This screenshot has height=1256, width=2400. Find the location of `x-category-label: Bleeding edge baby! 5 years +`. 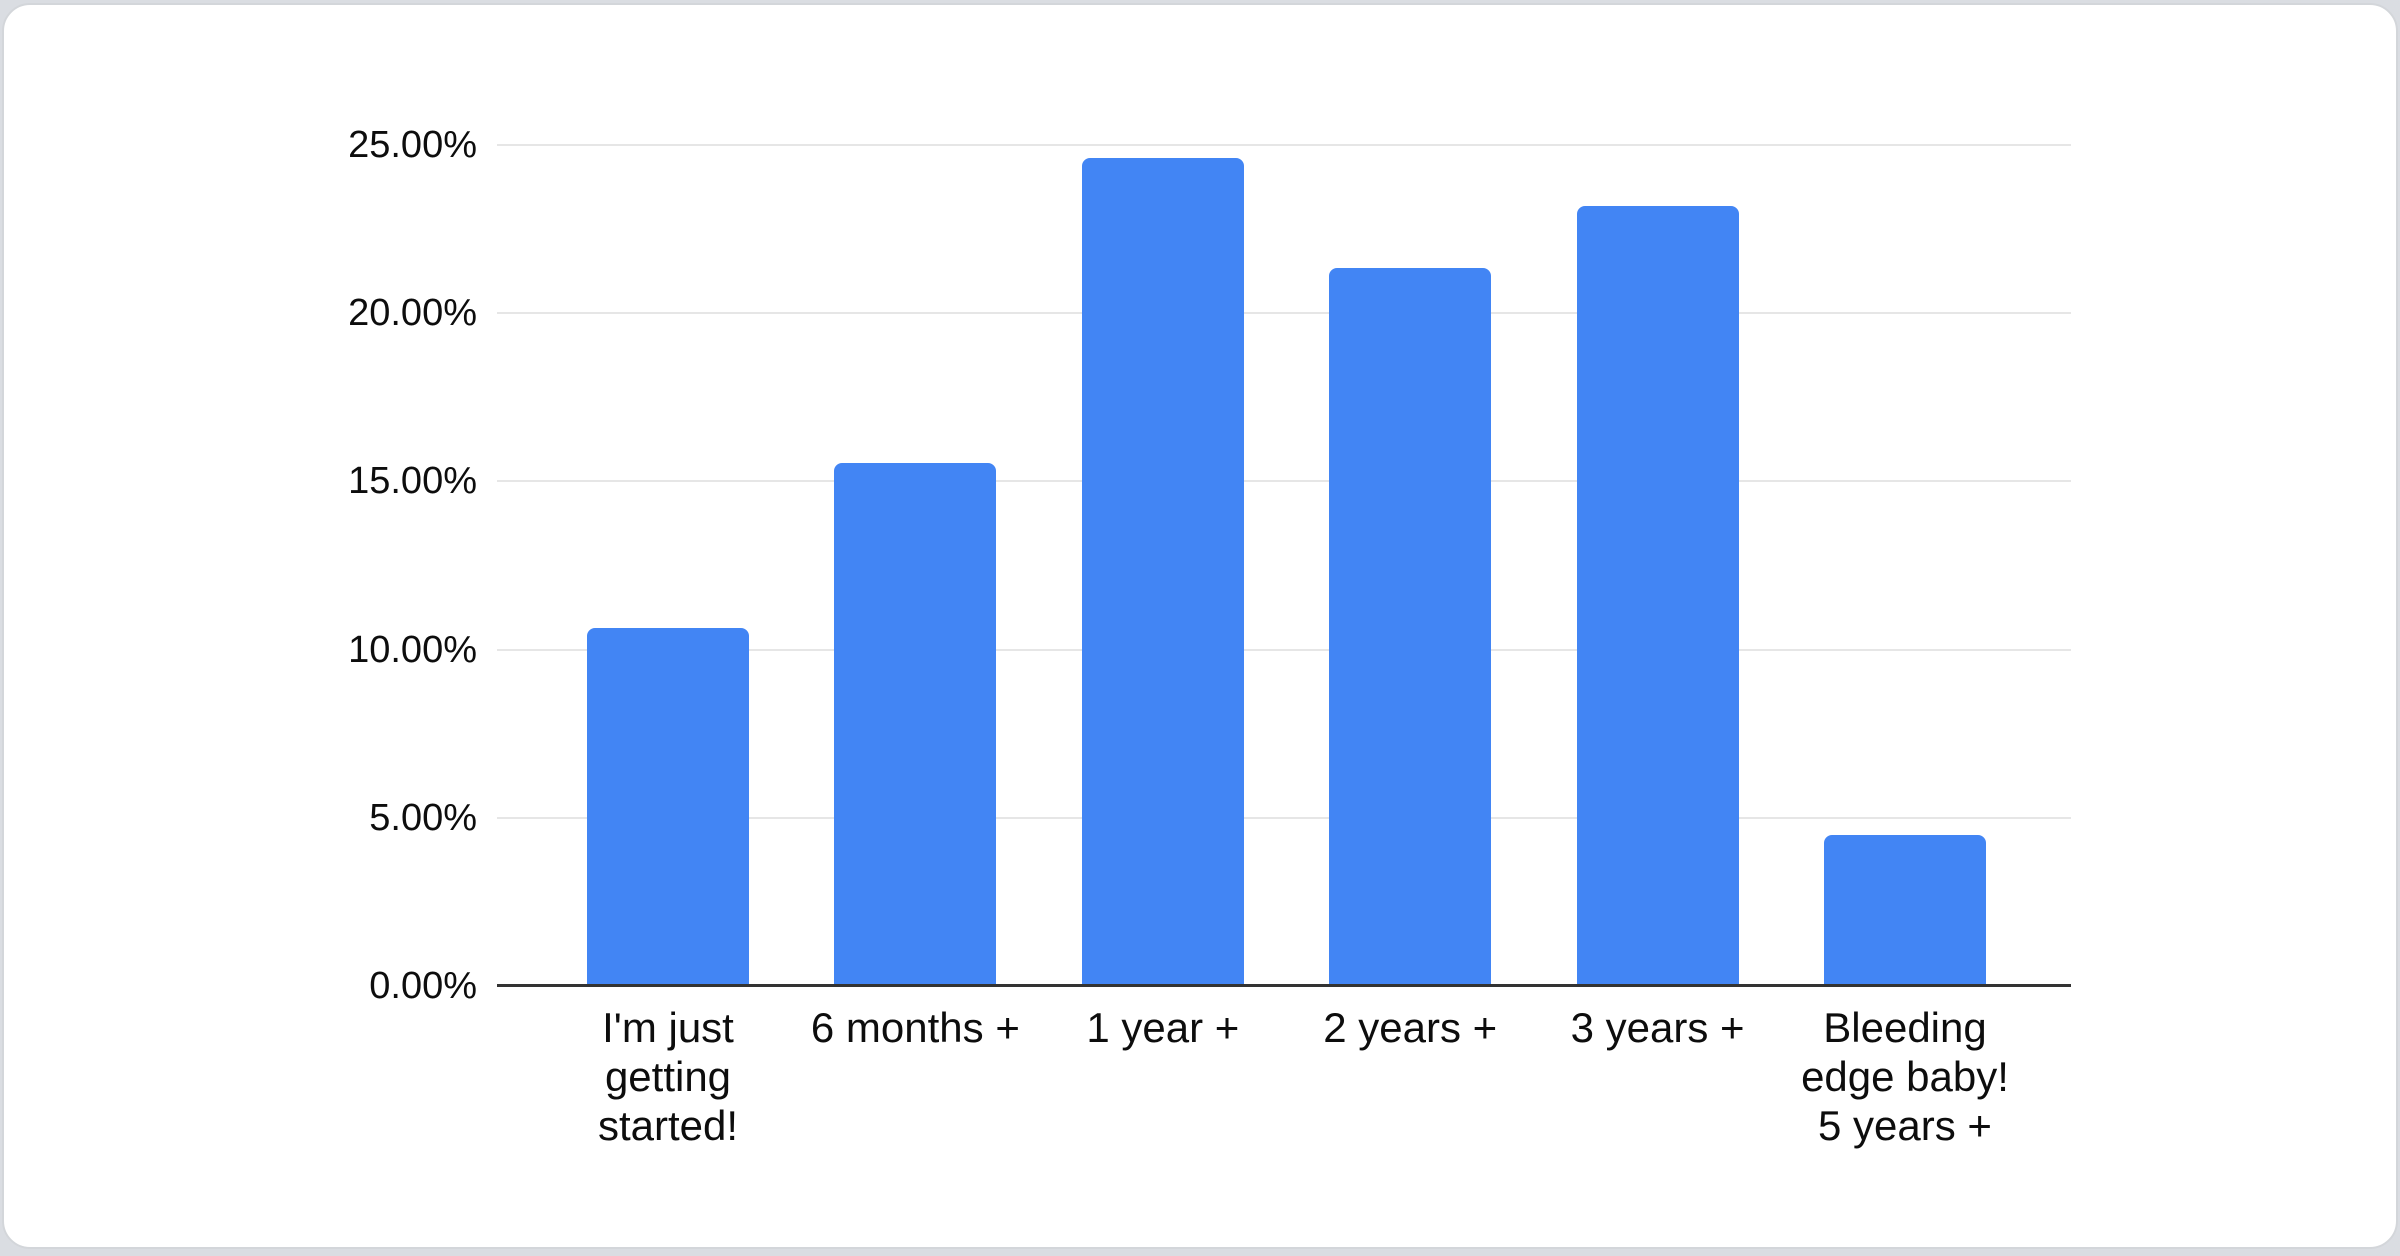

x-category-label: Bleeding edge baby! 5 years + is located at coordinates (1905, 1076).